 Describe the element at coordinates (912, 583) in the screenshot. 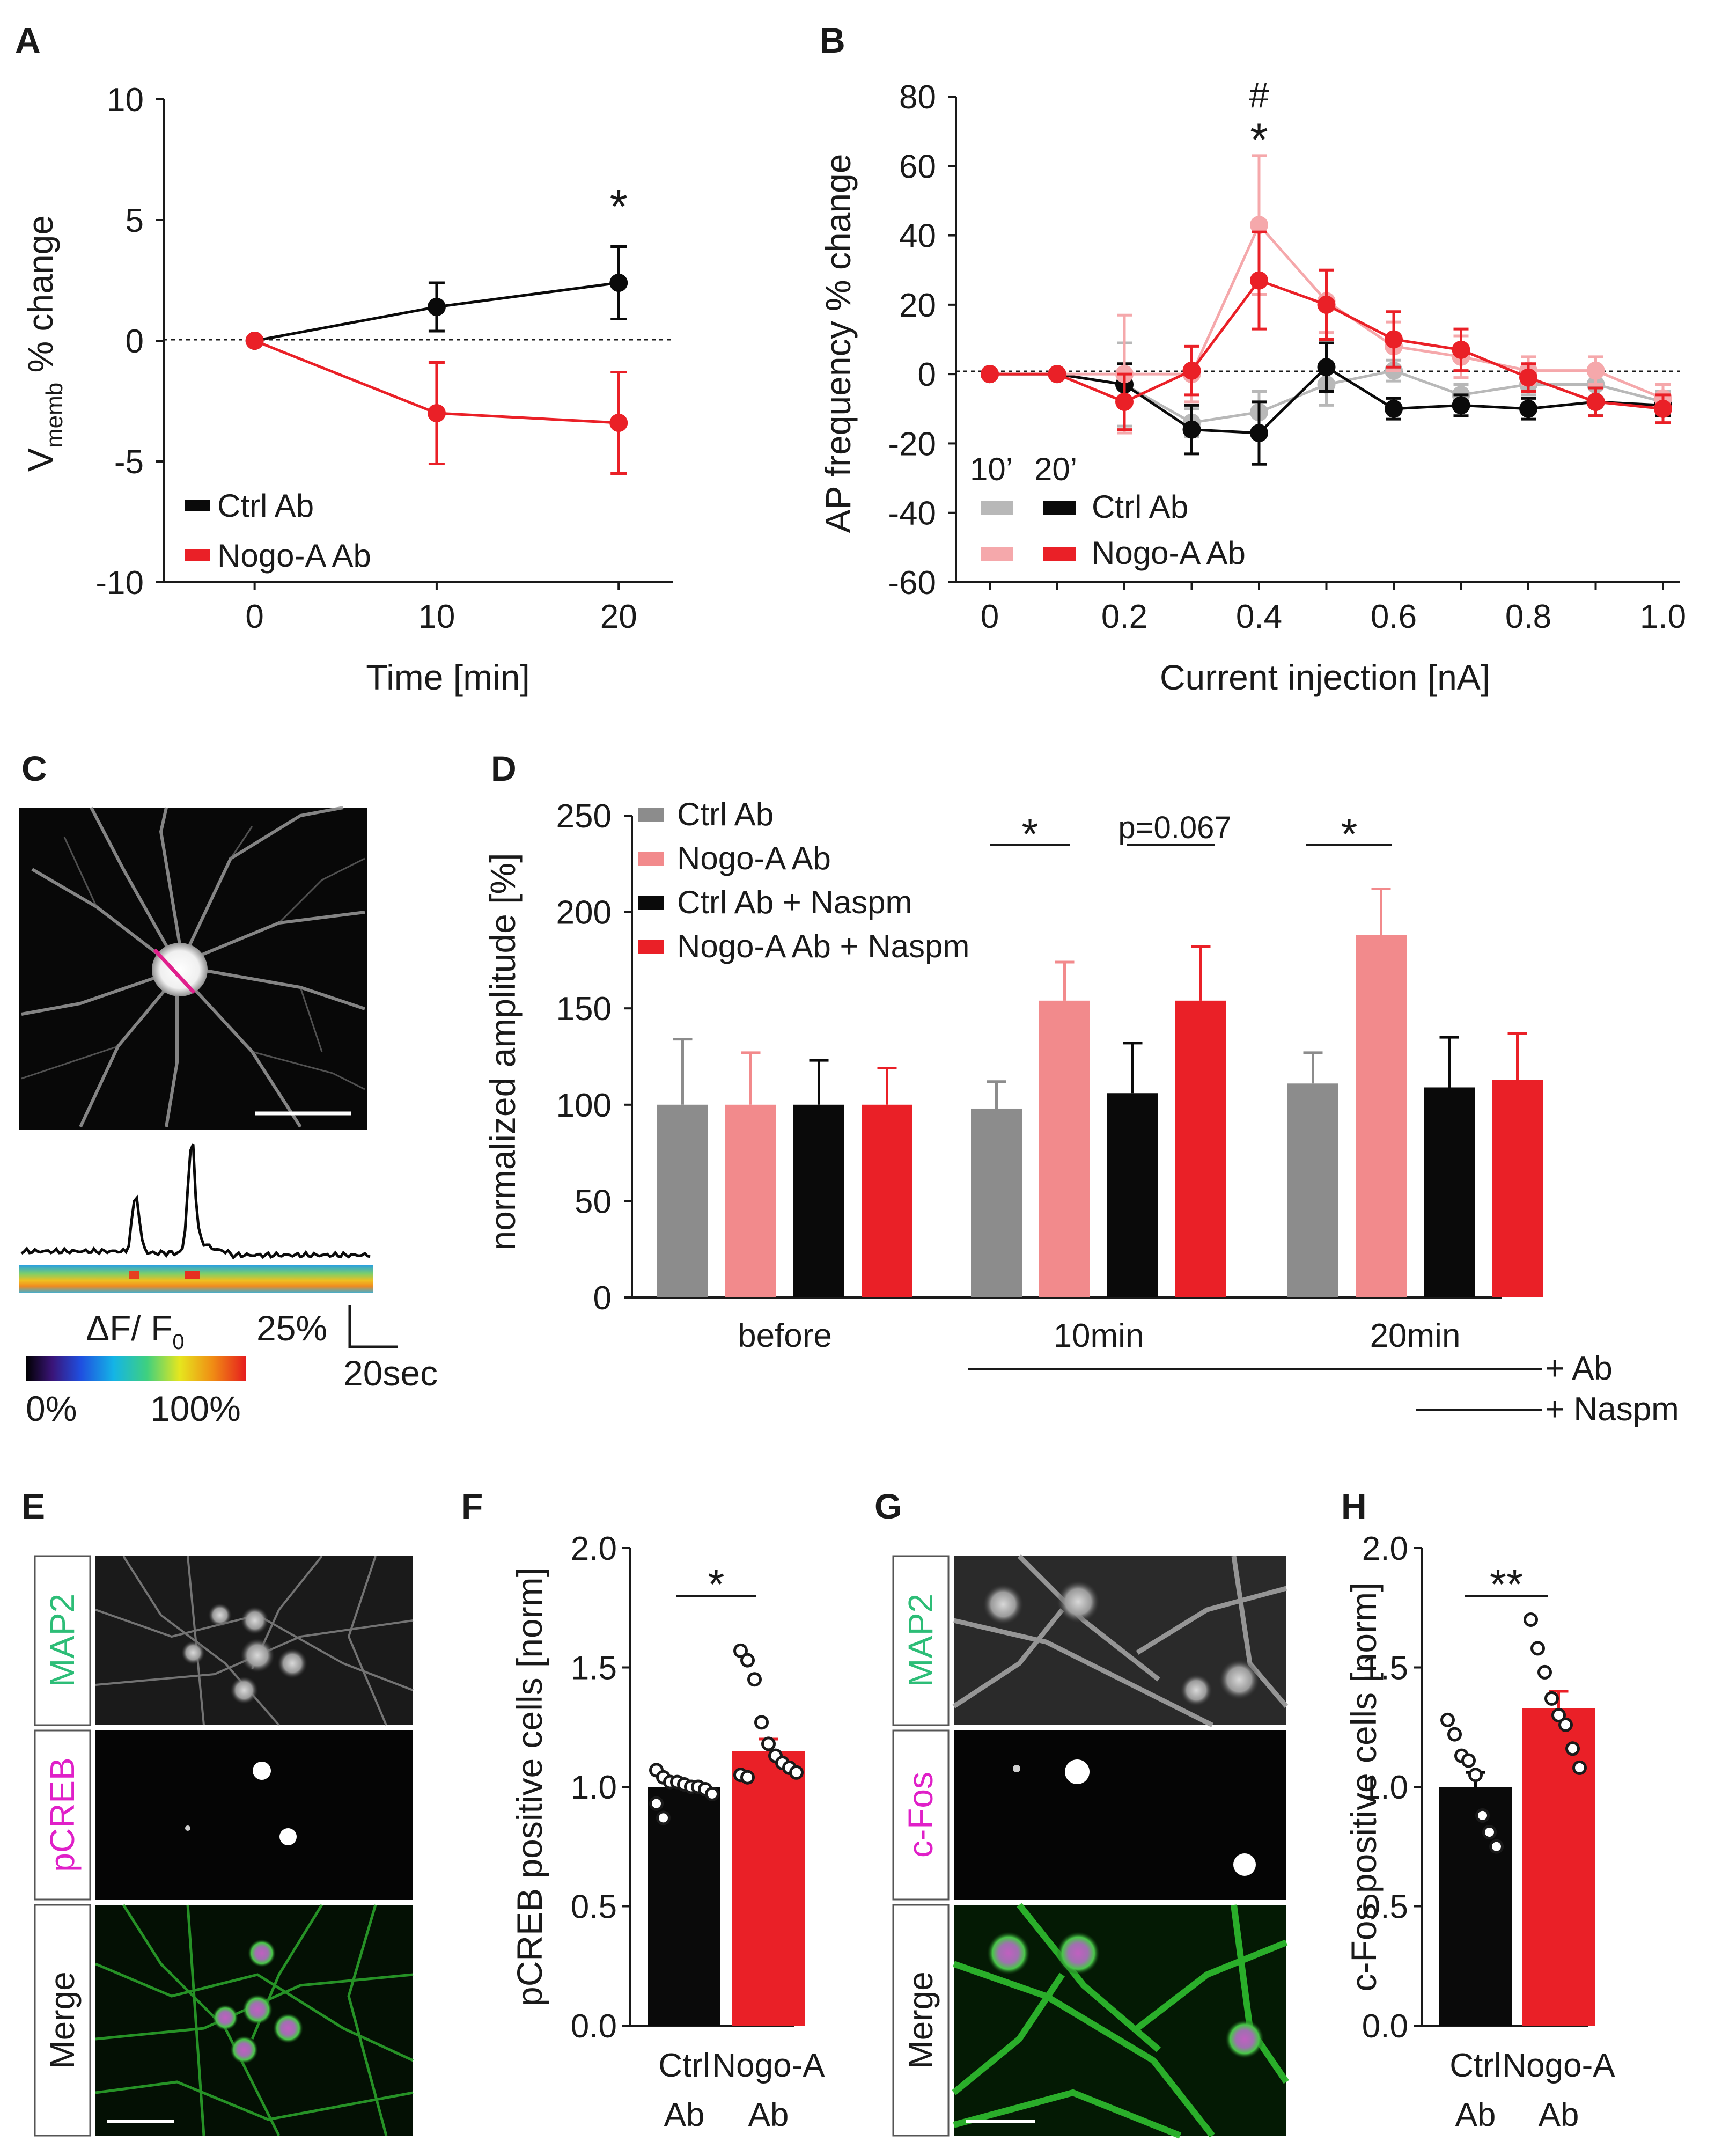

I see `chart-b-y-tick-label: -60` at that location.